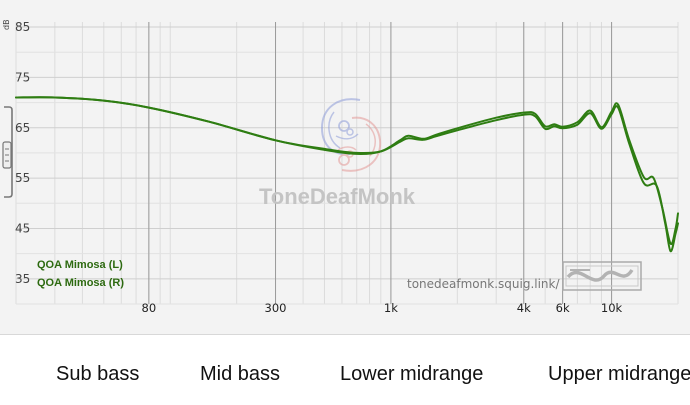 The image size is (690, 405). What do you see at coordinates (80, 283) in the screenshot?
I see `legend-label-right: QOA Mimosa (R)` at bounding box center [80, 283].